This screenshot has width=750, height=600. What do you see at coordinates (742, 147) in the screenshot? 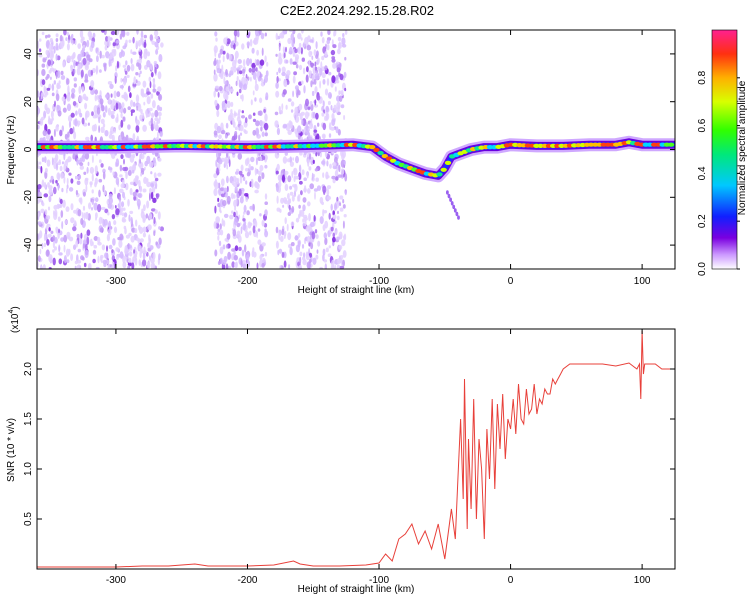
I see `colorbar-label: Normalized spectral amplitude` at bounding box center [742, 147].